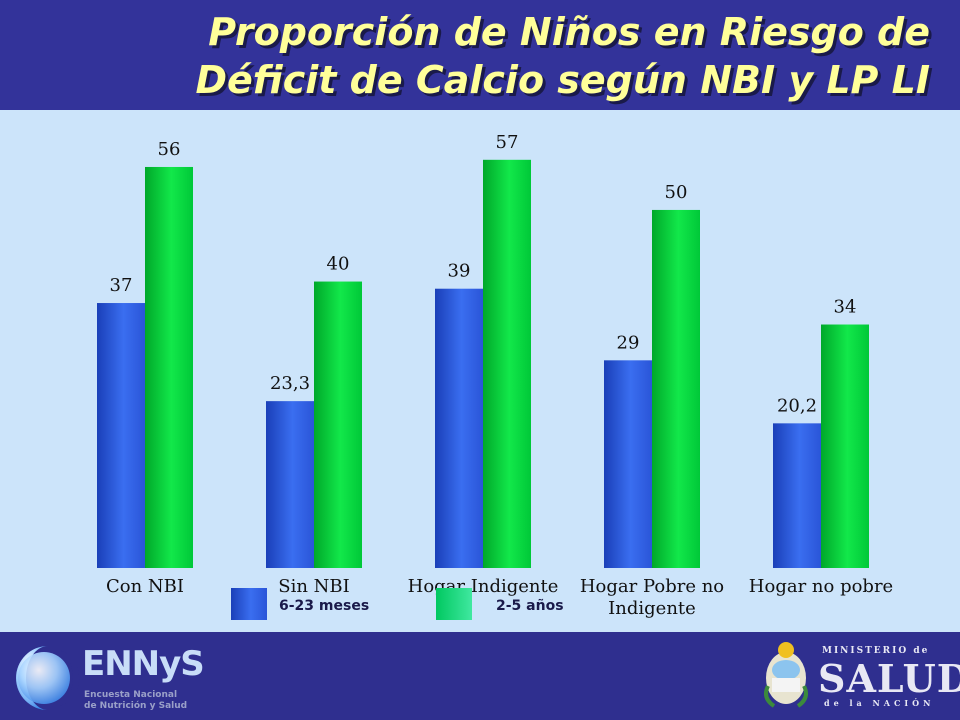 Image resolution: width=960 pixels, height=720 pixels. What do you see at coordinates (876, 651) in the screenshot?
I see `ministerio-label: MINISTERIO de` at bounding box center [876, 651].